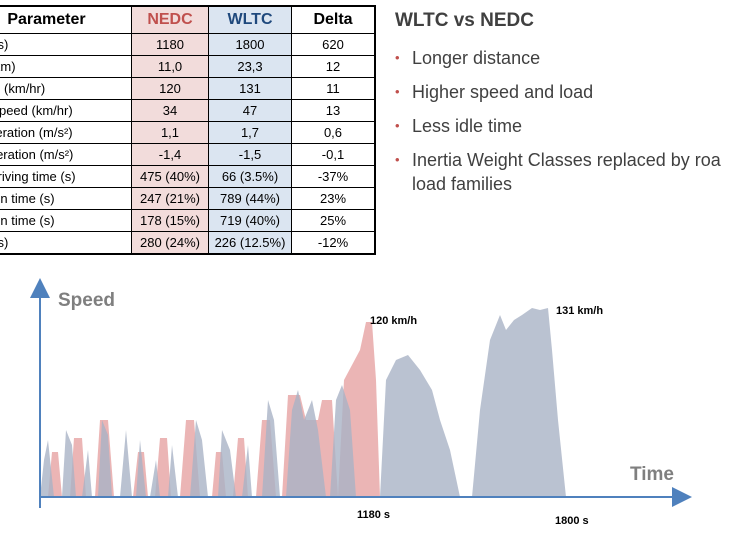  Describe the element at coordinates (66, 154) in the screenshot. I see `table-cell: deceleration (m/s²)` at that location.